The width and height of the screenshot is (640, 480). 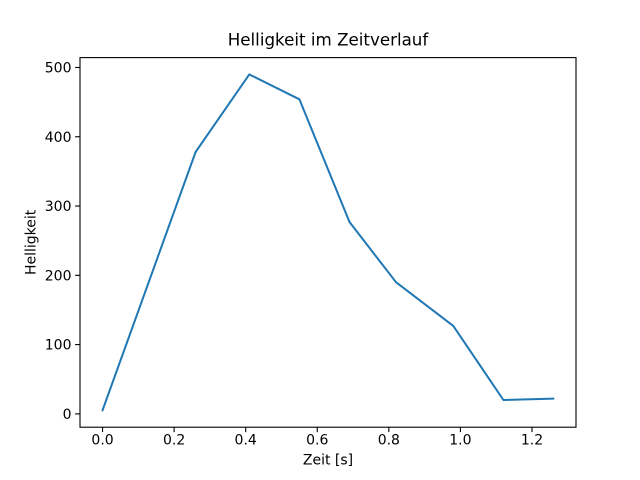 What do you see at coordinates (102, 441) in the screenshot?
I see `x-tick-label: 0.0` at bounding box center [102, 441].